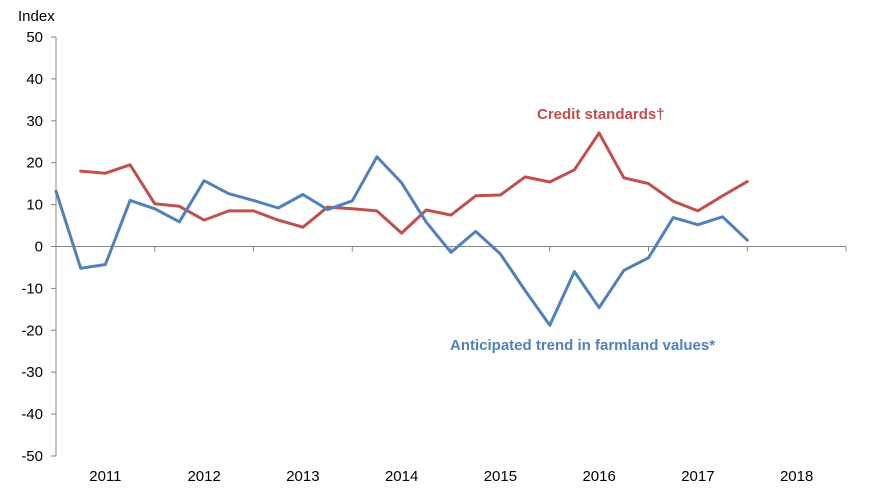 The width and height of the screenshot is (887, 503). I want to click on y-tick-label: 10, so click(34, 205).